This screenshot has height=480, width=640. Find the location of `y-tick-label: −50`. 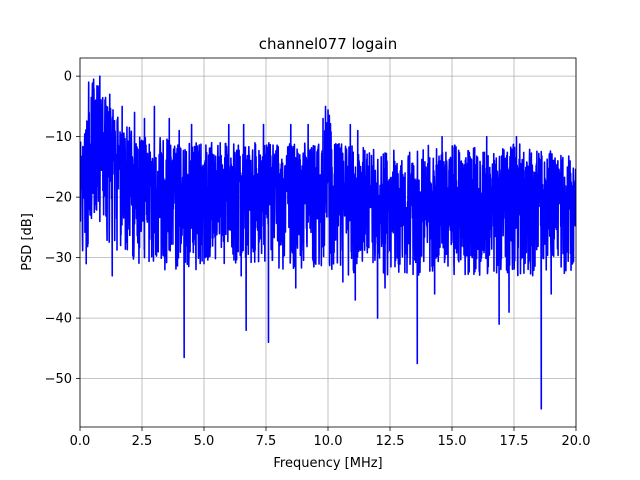

y-tick-label: −50 is located at coordinates (58, 379).